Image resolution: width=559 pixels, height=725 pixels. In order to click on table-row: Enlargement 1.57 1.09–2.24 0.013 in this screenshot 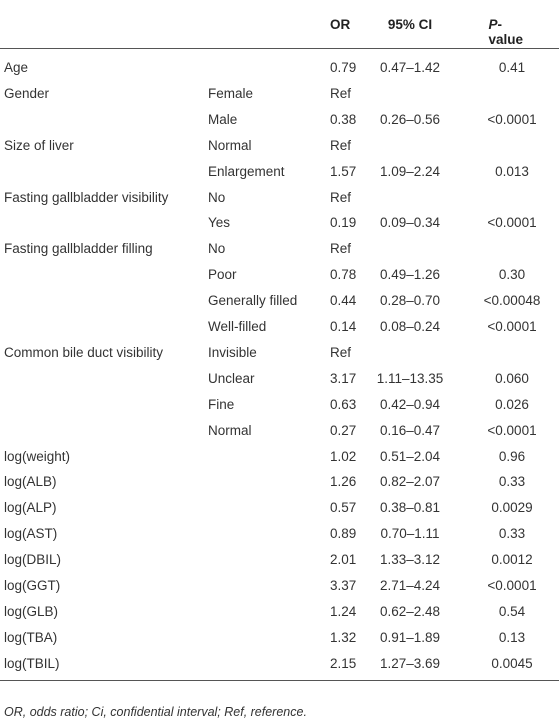, I will do `click(279, 172)`.